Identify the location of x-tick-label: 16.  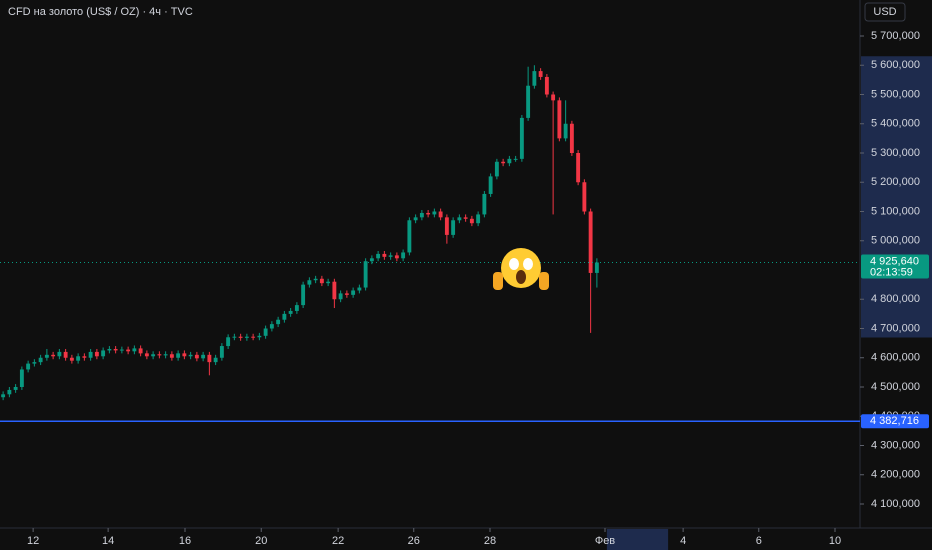
(185, 541).